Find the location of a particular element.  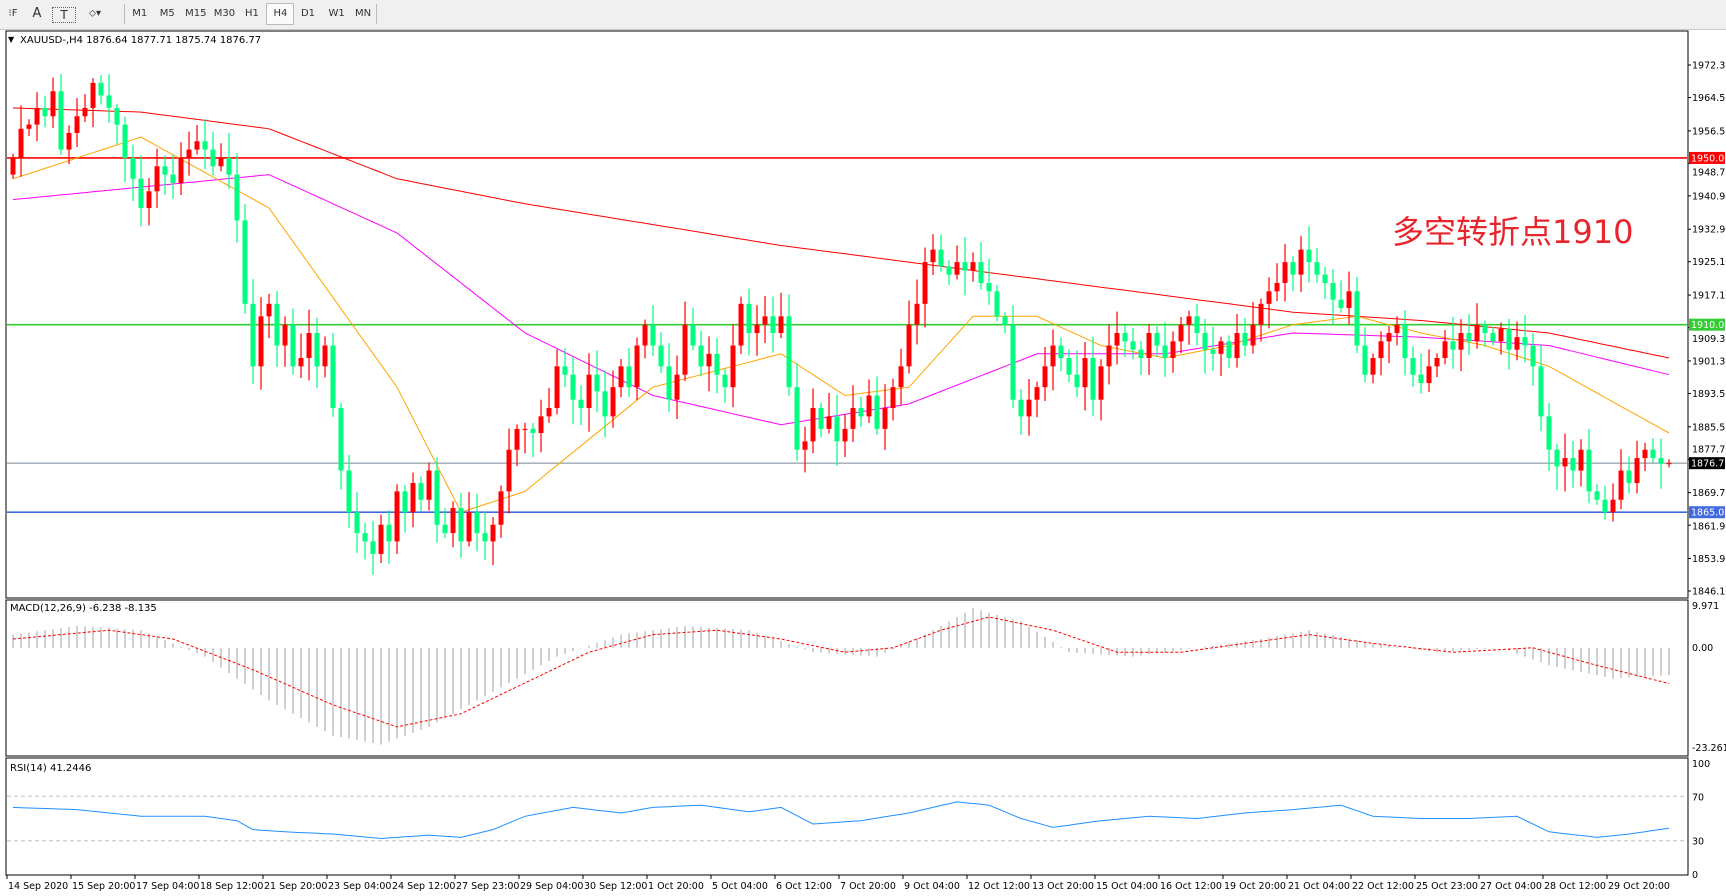

text-label-tool-icon: T is located at coordinates (64, 15).